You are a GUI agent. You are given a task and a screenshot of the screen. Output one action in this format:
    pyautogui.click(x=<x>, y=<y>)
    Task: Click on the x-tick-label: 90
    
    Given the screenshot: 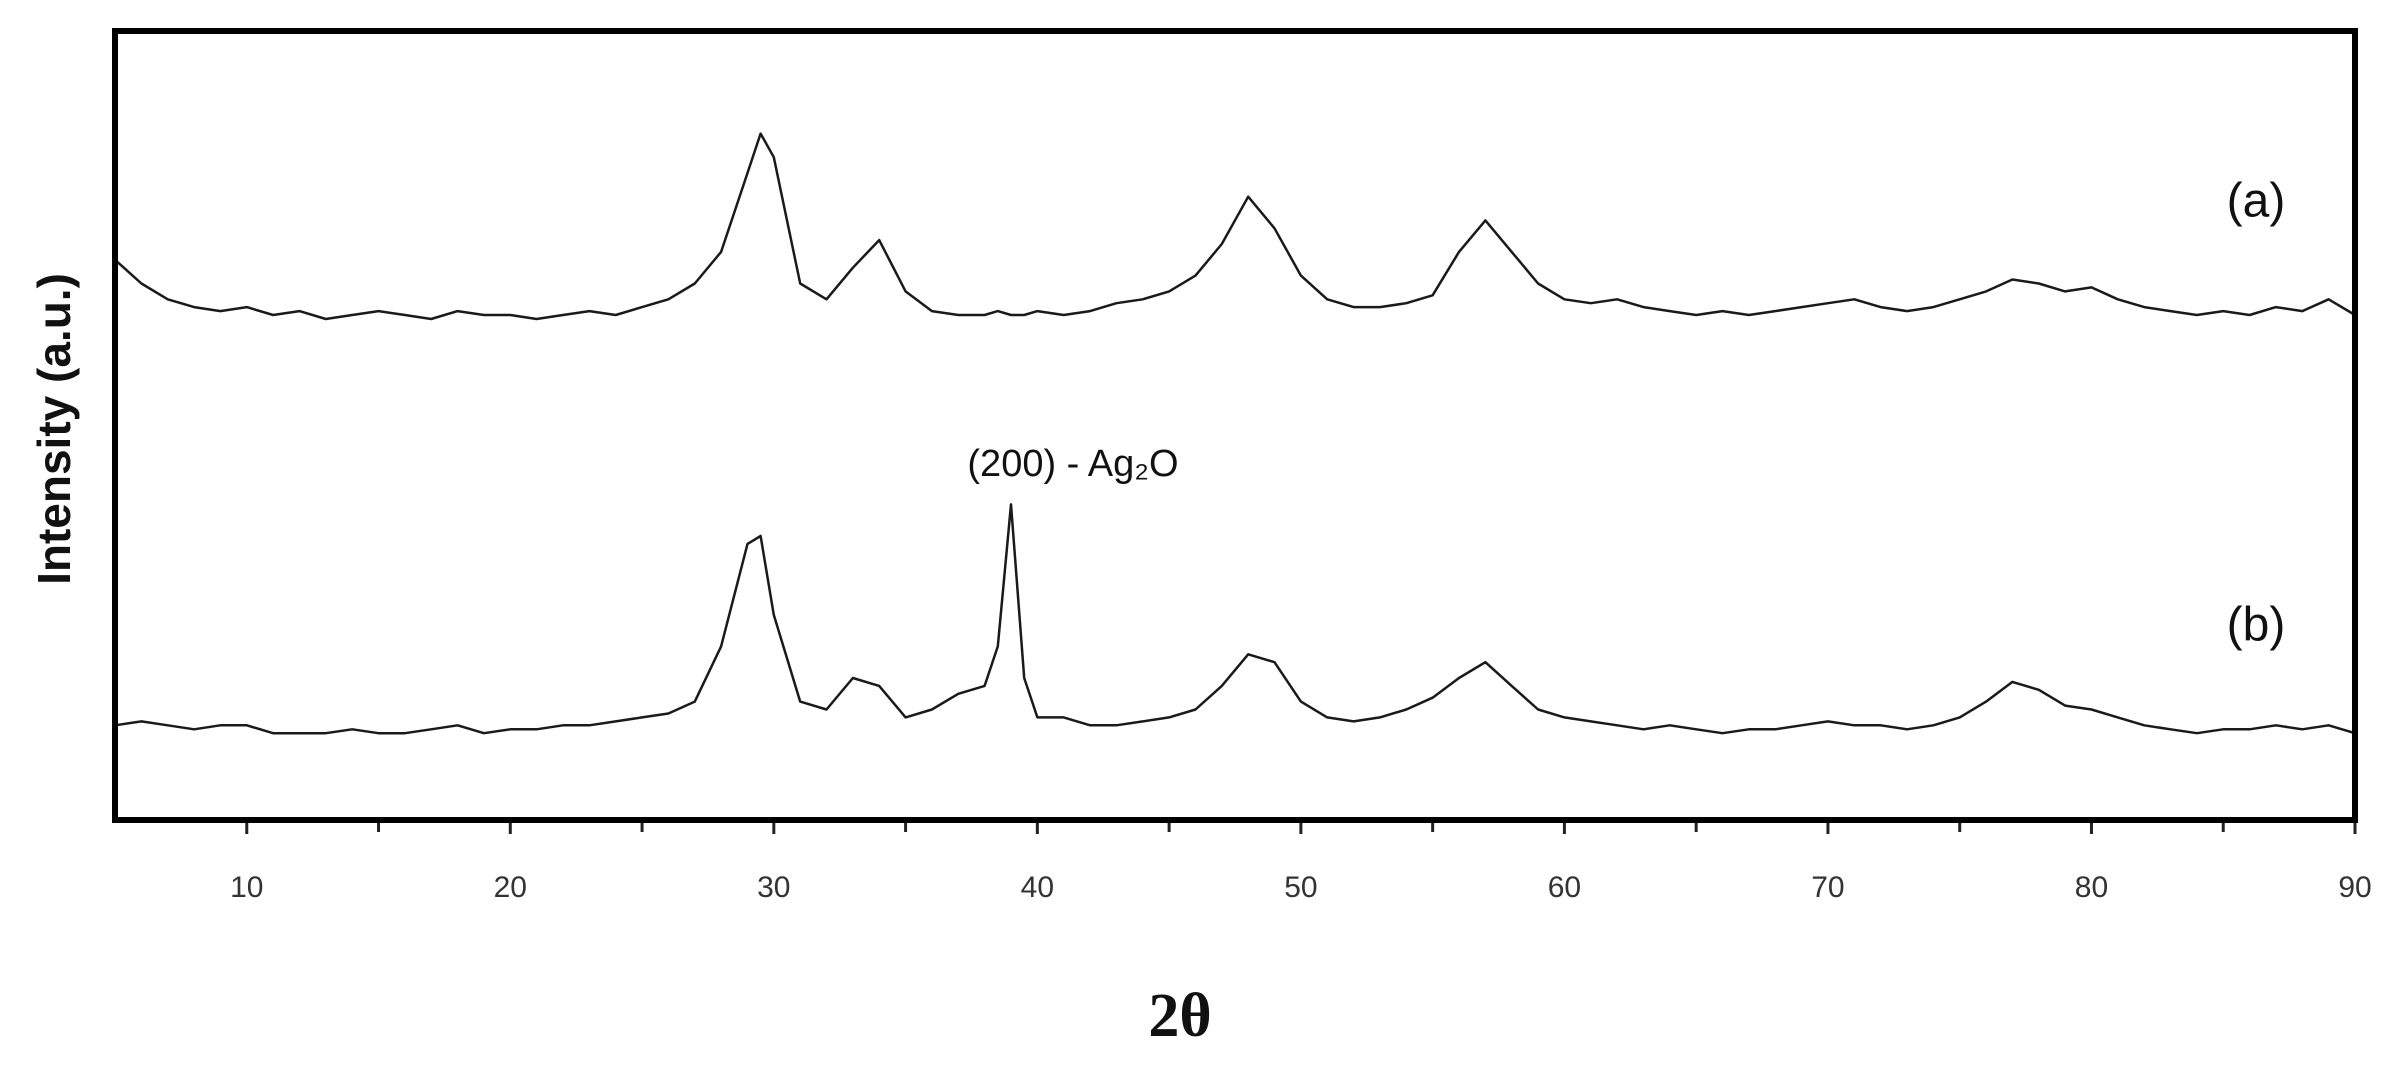 What is the action you would take?
    pyautogui.click(x=2354, y=887)
    